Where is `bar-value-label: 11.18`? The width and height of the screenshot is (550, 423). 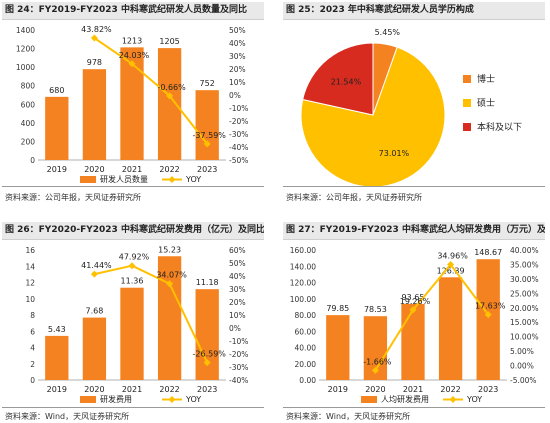 bar-value-label: 11.18 is located at coordinates (207, 282).